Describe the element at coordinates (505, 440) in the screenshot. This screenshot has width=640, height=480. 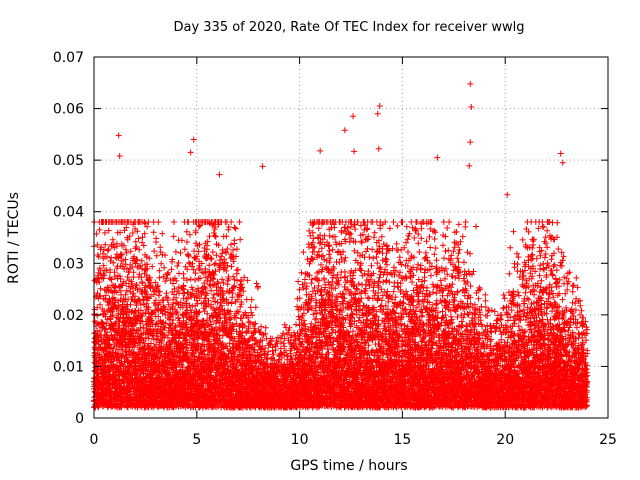
I see `x-tick-label: 20` at that location.